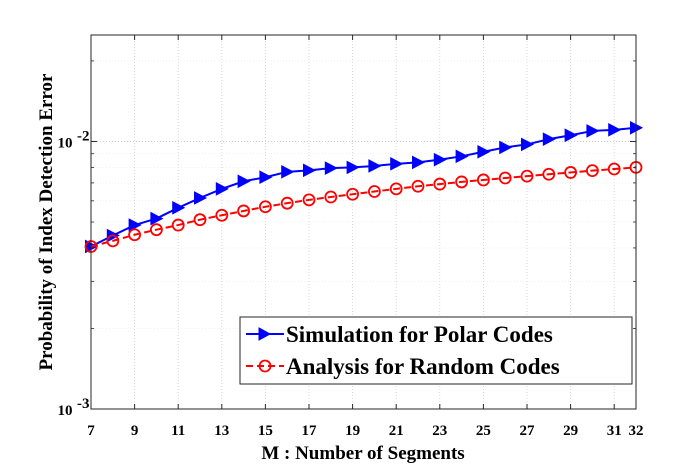 The height and width of the screenshot is (469, 699). Describe the element at coordinates (396, 431) in the screenshot. I see `x-tick-label: 21` at that location.